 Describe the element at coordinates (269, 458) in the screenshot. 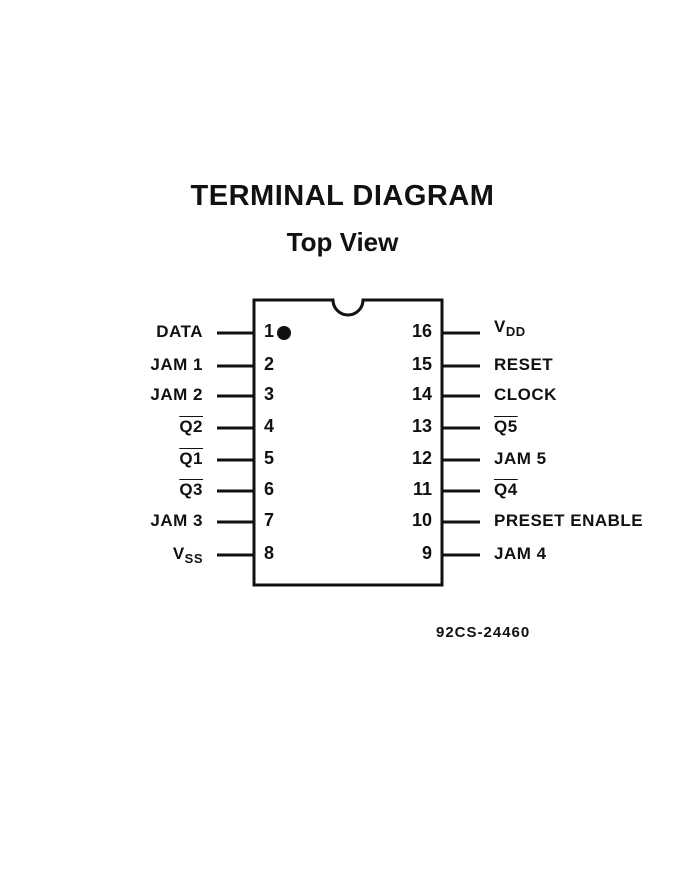

I see `pin-number-5: 5` at that location.